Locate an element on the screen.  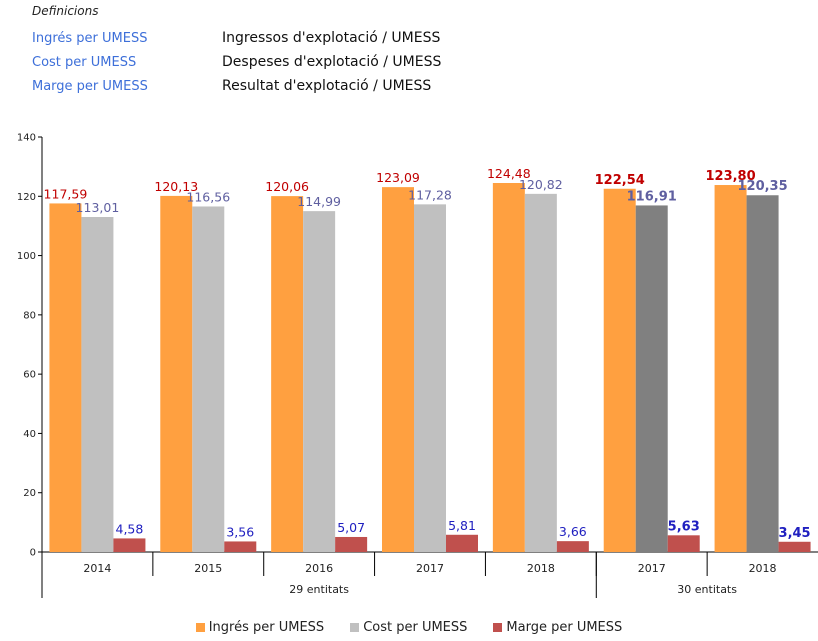
x-tick-label: 2016 is located at coordinates (319, 568).